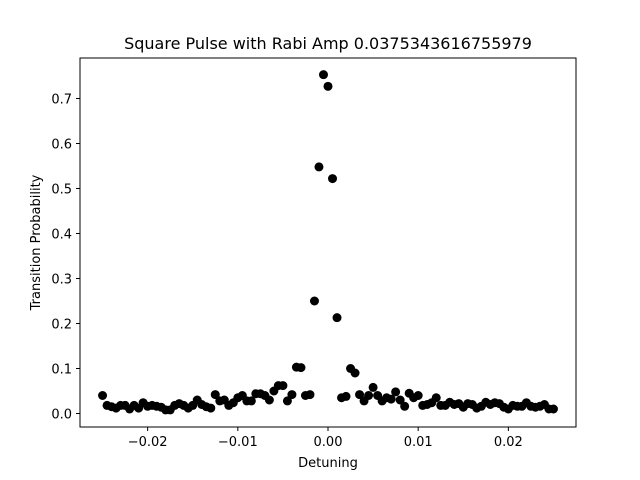 This screenshot has height=480, width=640. I want to click on y-tick-label: 0.5, so click(61, 190).